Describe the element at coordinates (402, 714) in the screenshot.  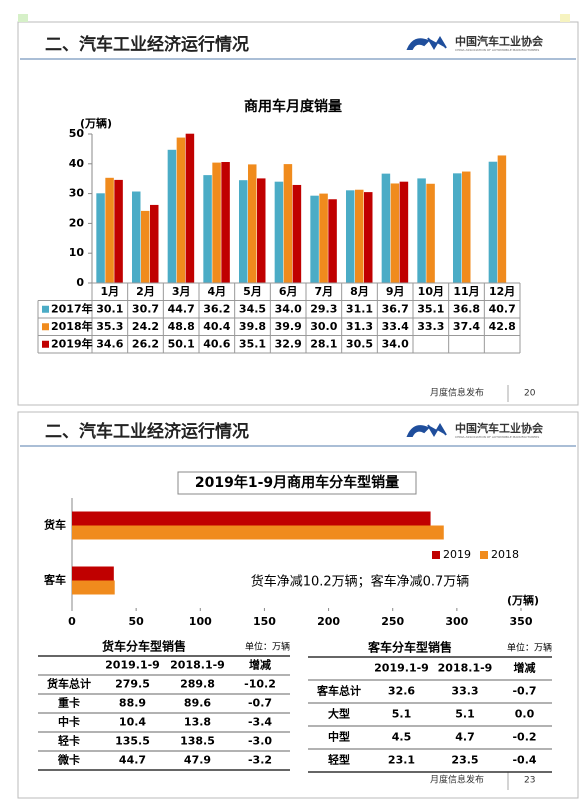
I see `table-cell: 5.1` at that location.